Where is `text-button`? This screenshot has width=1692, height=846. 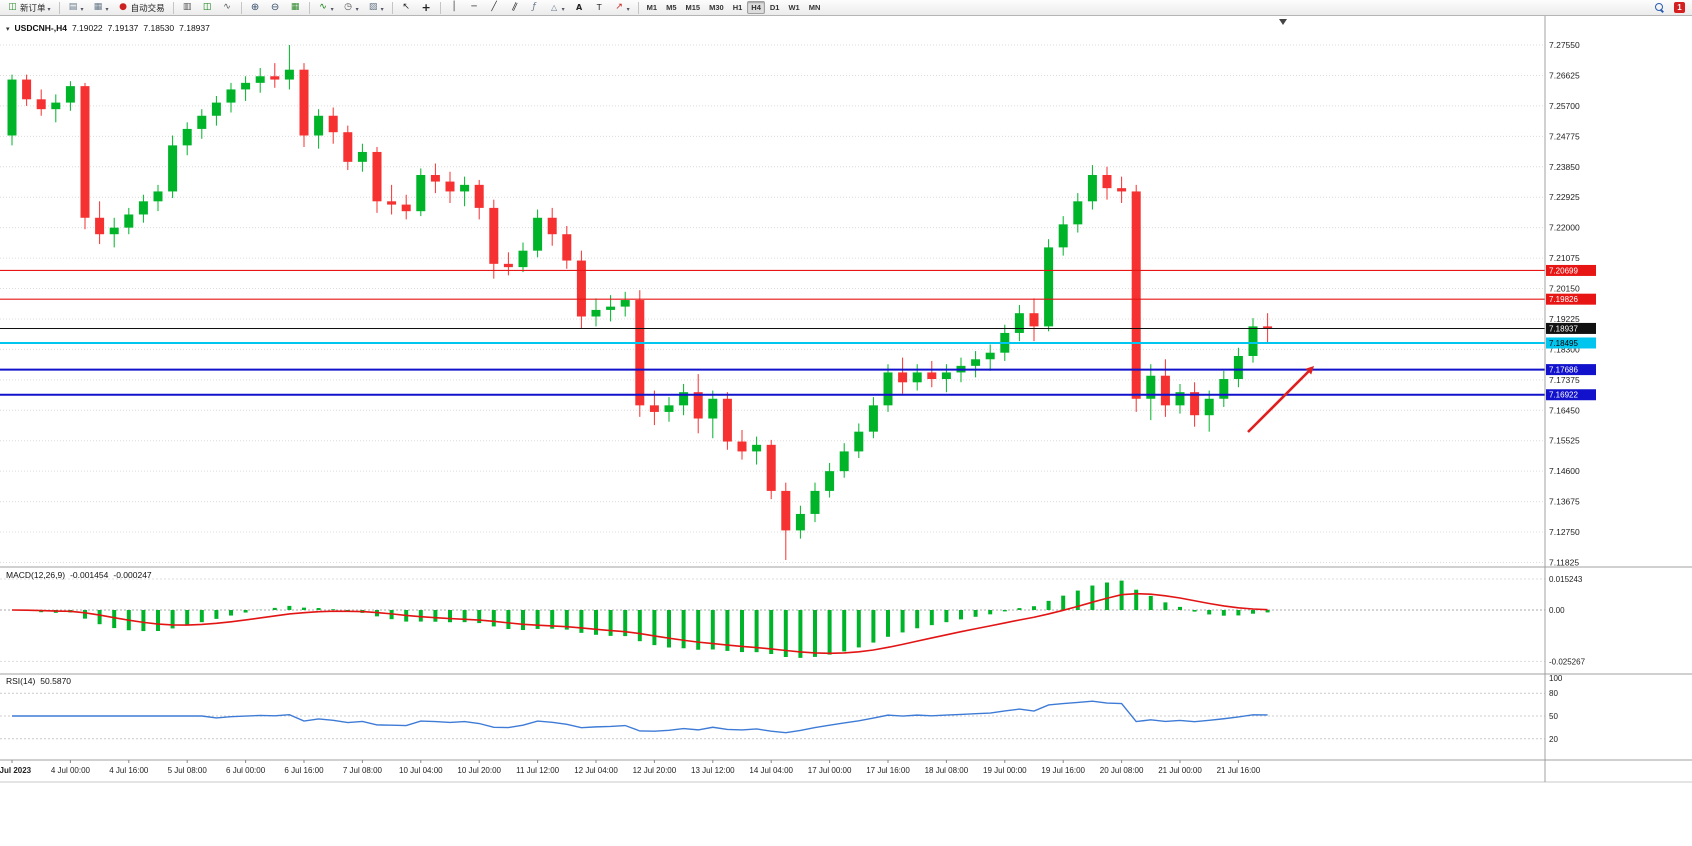 text-button is located at coordinates (579, 8).